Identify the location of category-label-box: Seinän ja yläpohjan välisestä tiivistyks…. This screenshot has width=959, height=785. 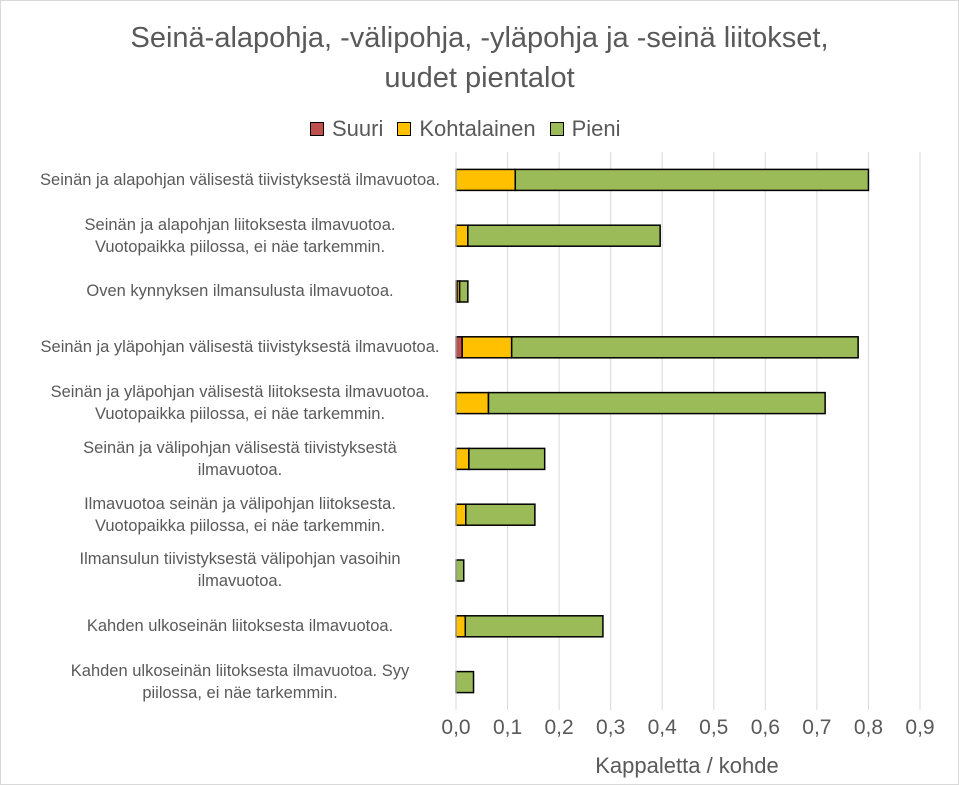
(240, 347).